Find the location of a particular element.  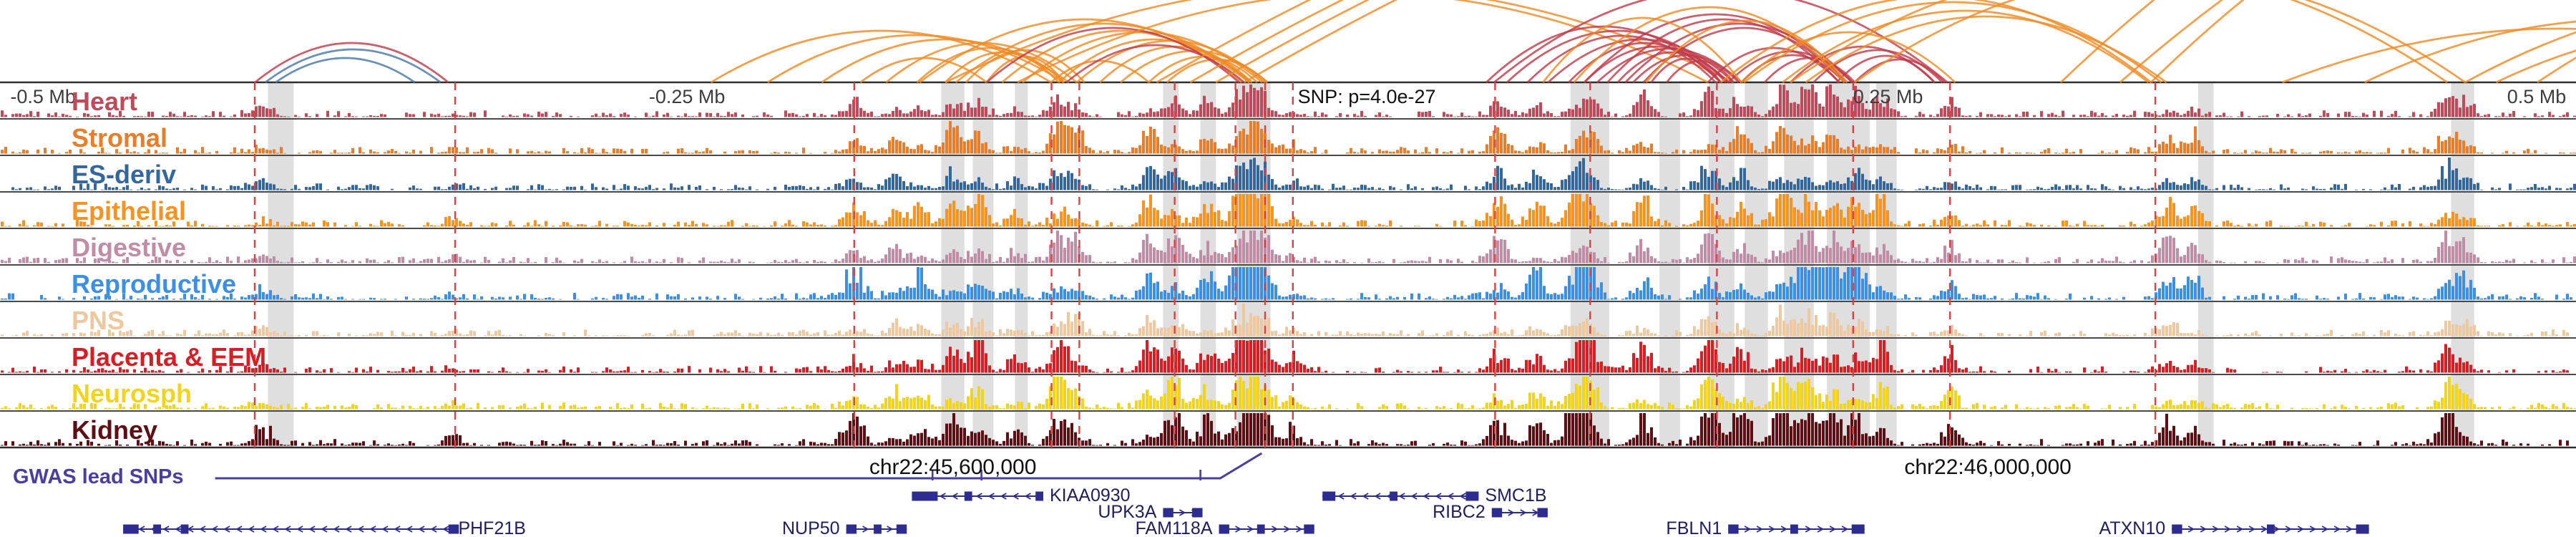

track-label-pns: PNS is located at coordinates (98, 320).